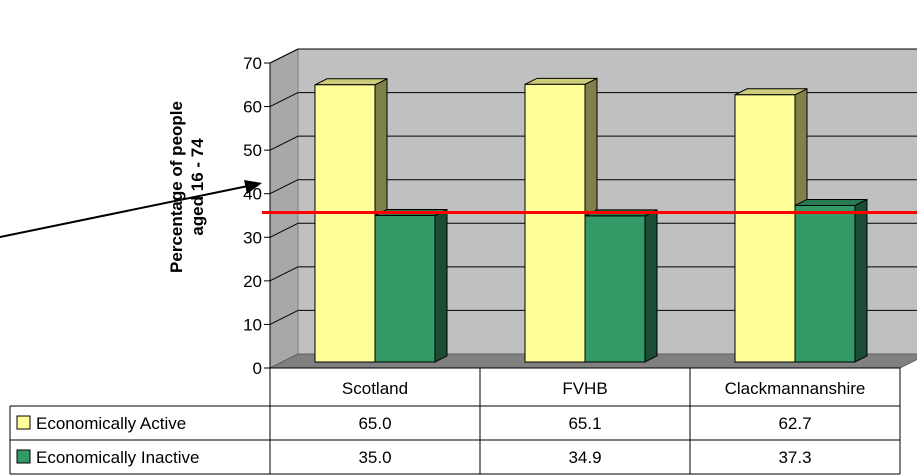  What do you see at coordinates (584, 388) in the screenshot?
I see `category-label: FVHB` at bounding box center [584, 388].